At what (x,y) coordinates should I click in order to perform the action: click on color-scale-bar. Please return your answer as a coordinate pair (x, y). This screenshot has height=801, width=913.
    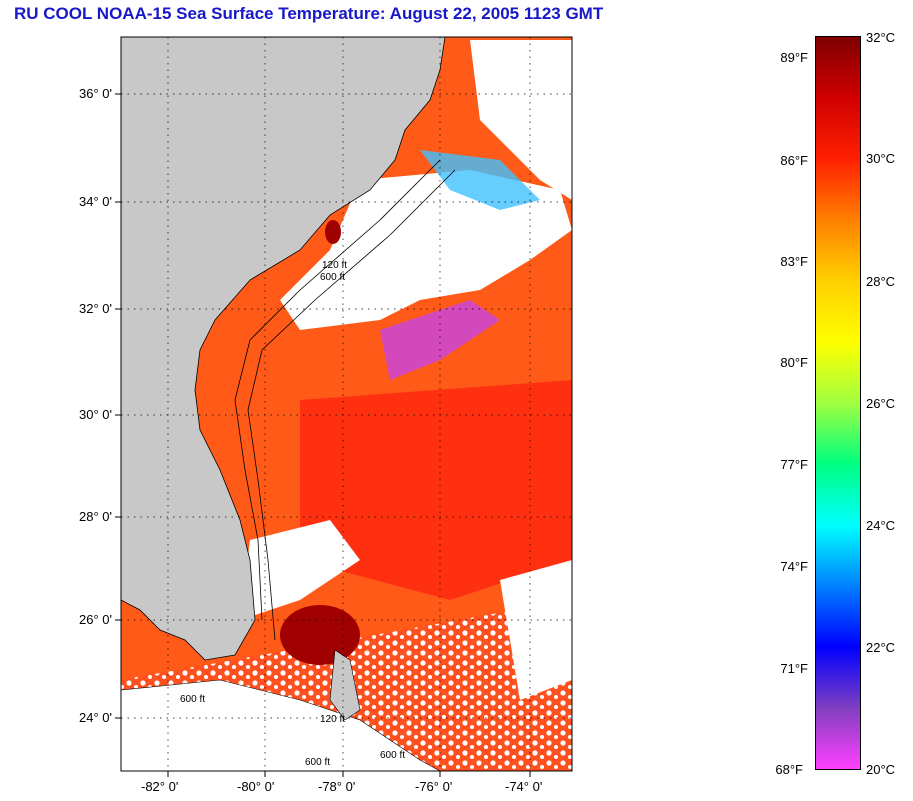
    Looking at the image, I should click on (838, 403).